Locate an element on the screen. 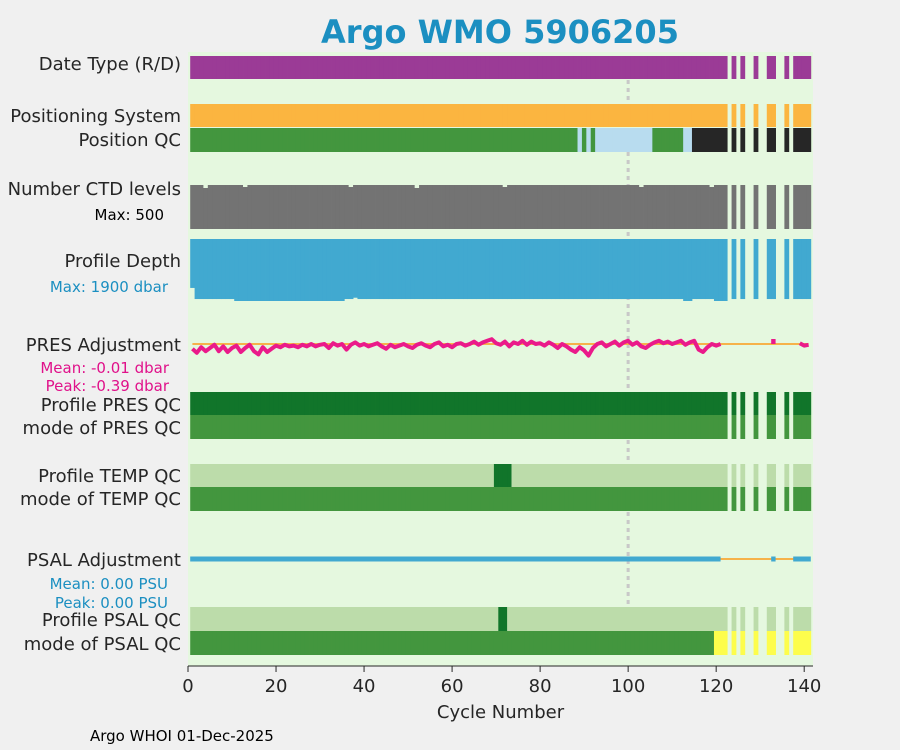  label-profile-temp-qc: Profile TEMP QC is located at coordinates (109, 476).